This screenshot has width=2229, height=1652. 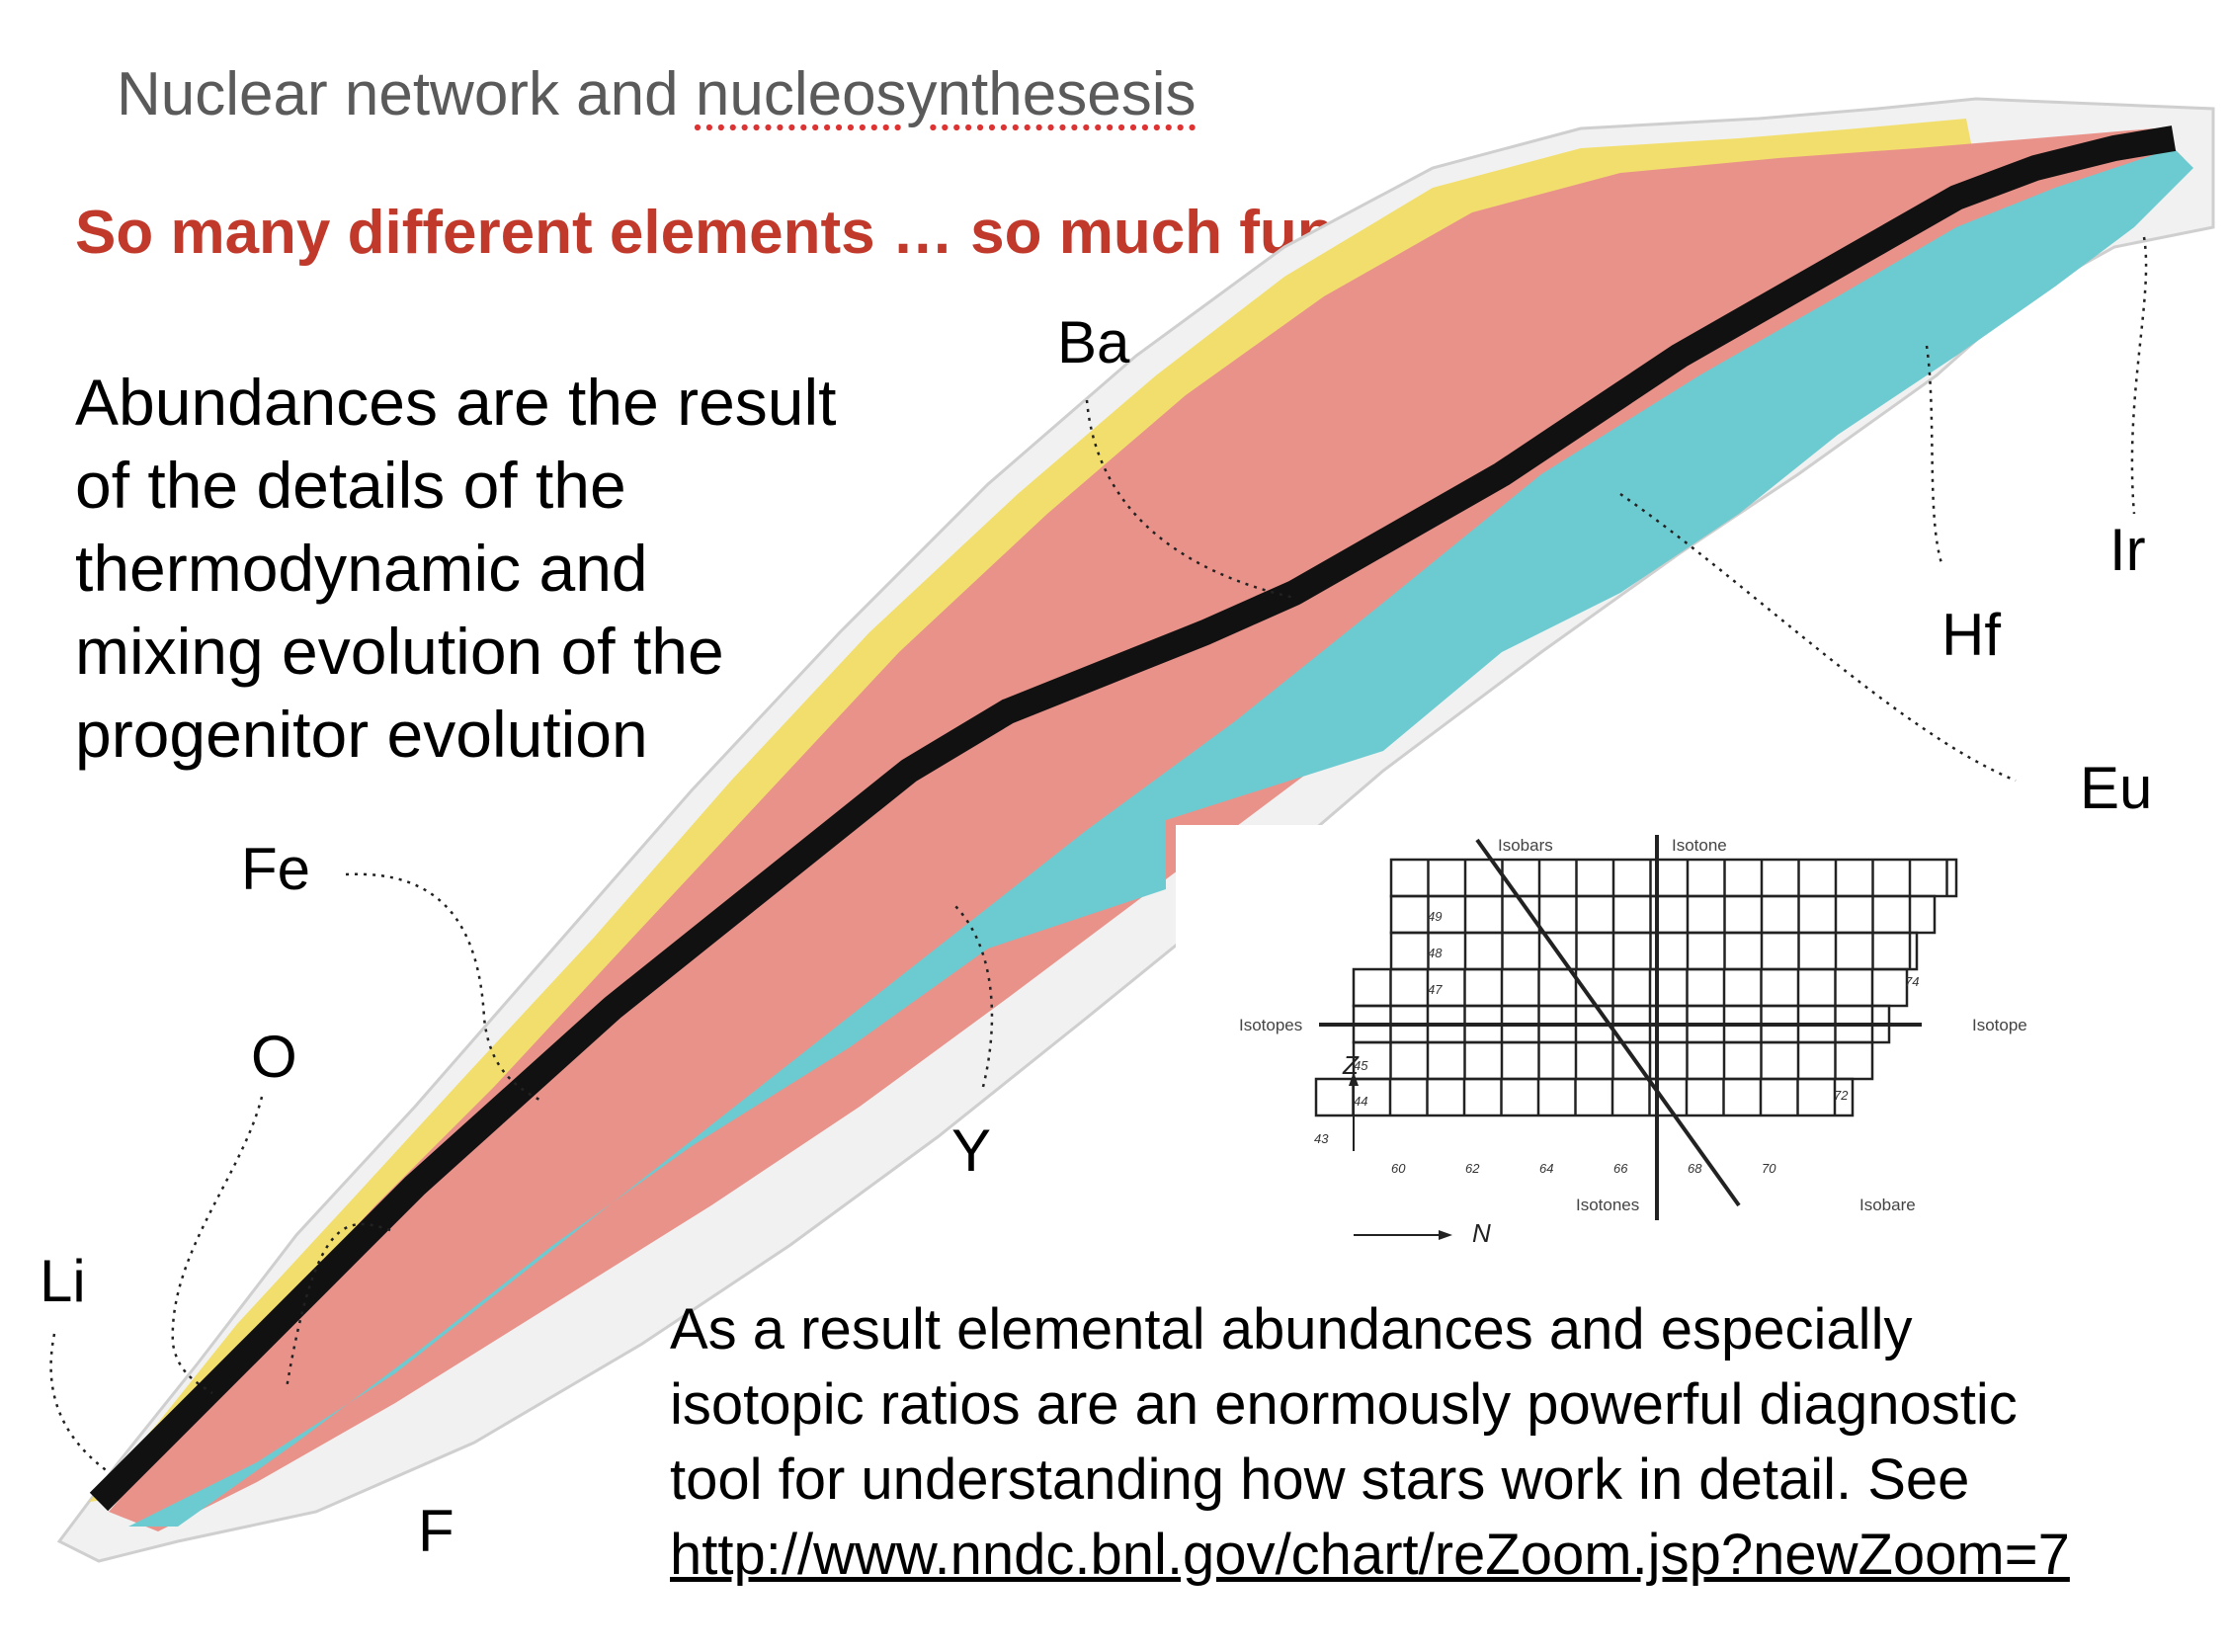 I want to click on isobars-label: Isobars, so click(x=1525, y=845).